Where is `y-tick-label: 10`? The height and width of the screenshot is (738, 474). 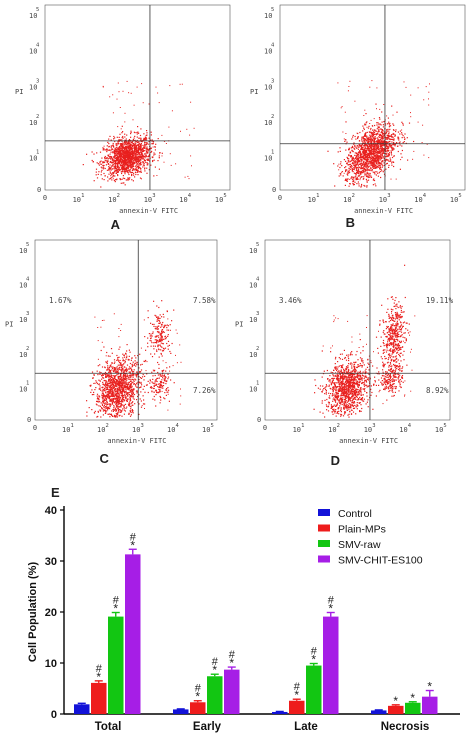 y-tick-label: 10 is located at coordinates (23, 320).